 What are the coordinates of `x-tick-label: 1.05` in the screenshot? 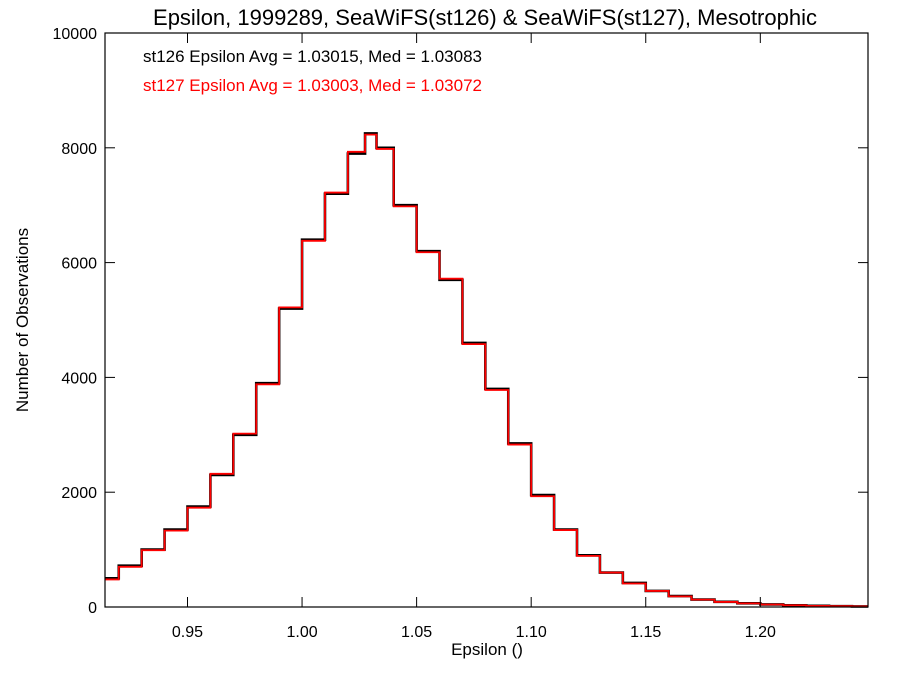 It's located at (416, 632).